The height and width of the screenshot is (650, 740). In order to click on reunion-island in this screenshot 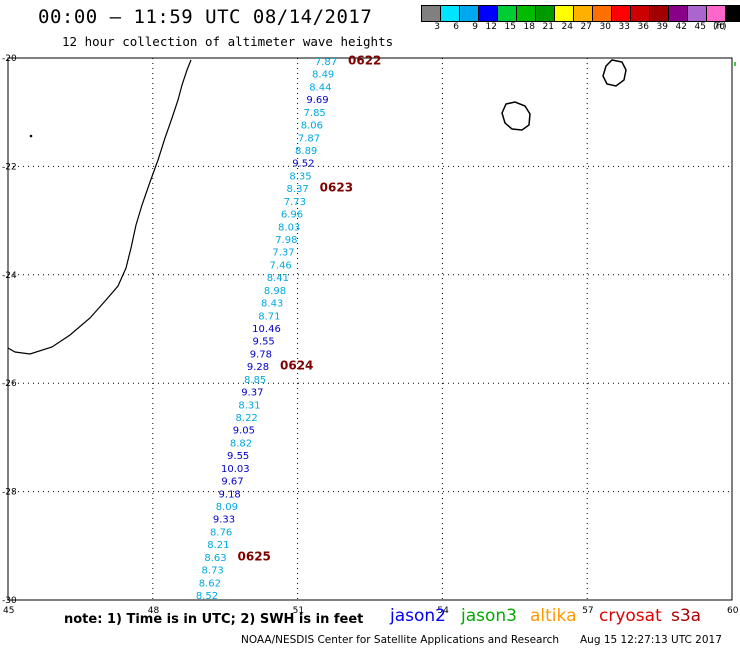, I will do `click(516, 116)`.